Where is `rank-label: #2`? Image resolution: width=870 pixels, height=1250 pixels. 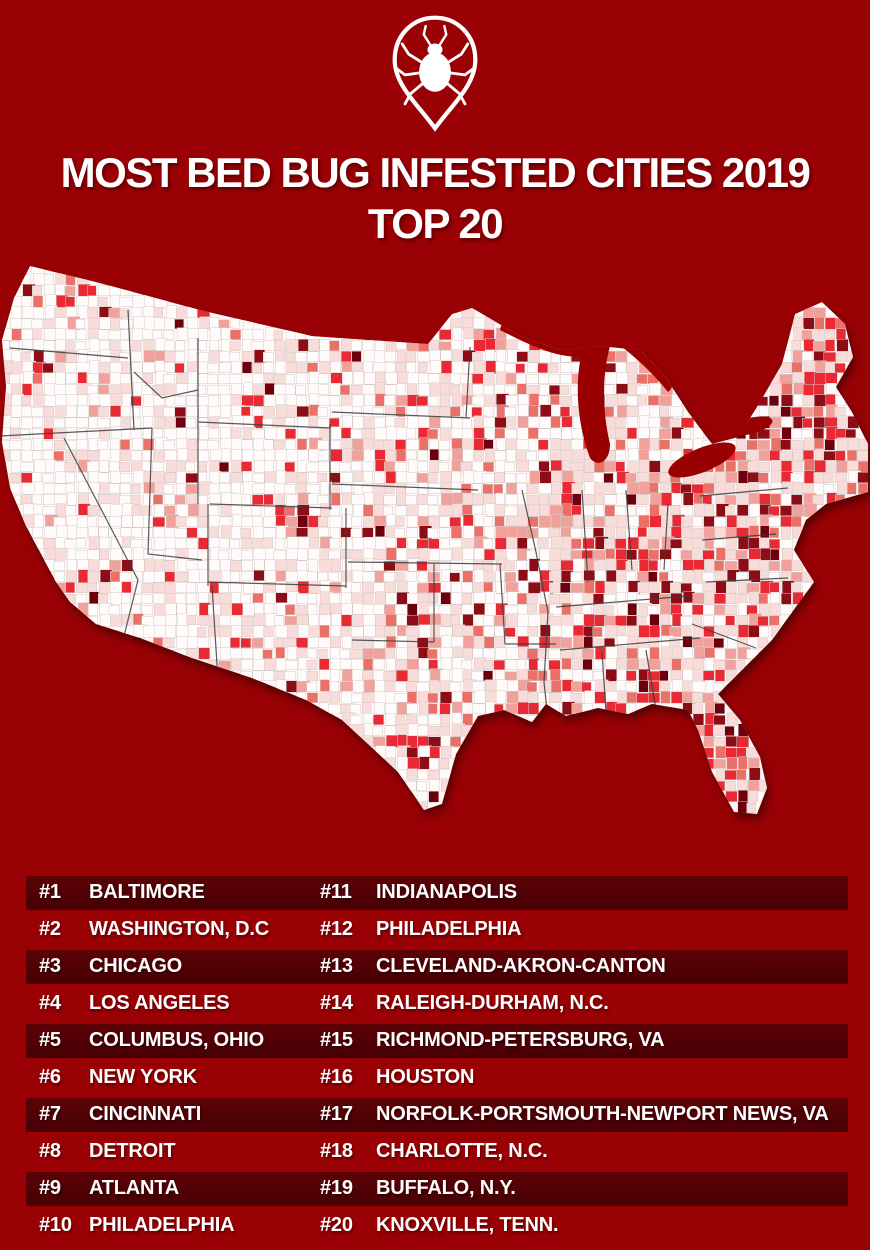
rank-label: #2 is located at coordinates (50, 929).